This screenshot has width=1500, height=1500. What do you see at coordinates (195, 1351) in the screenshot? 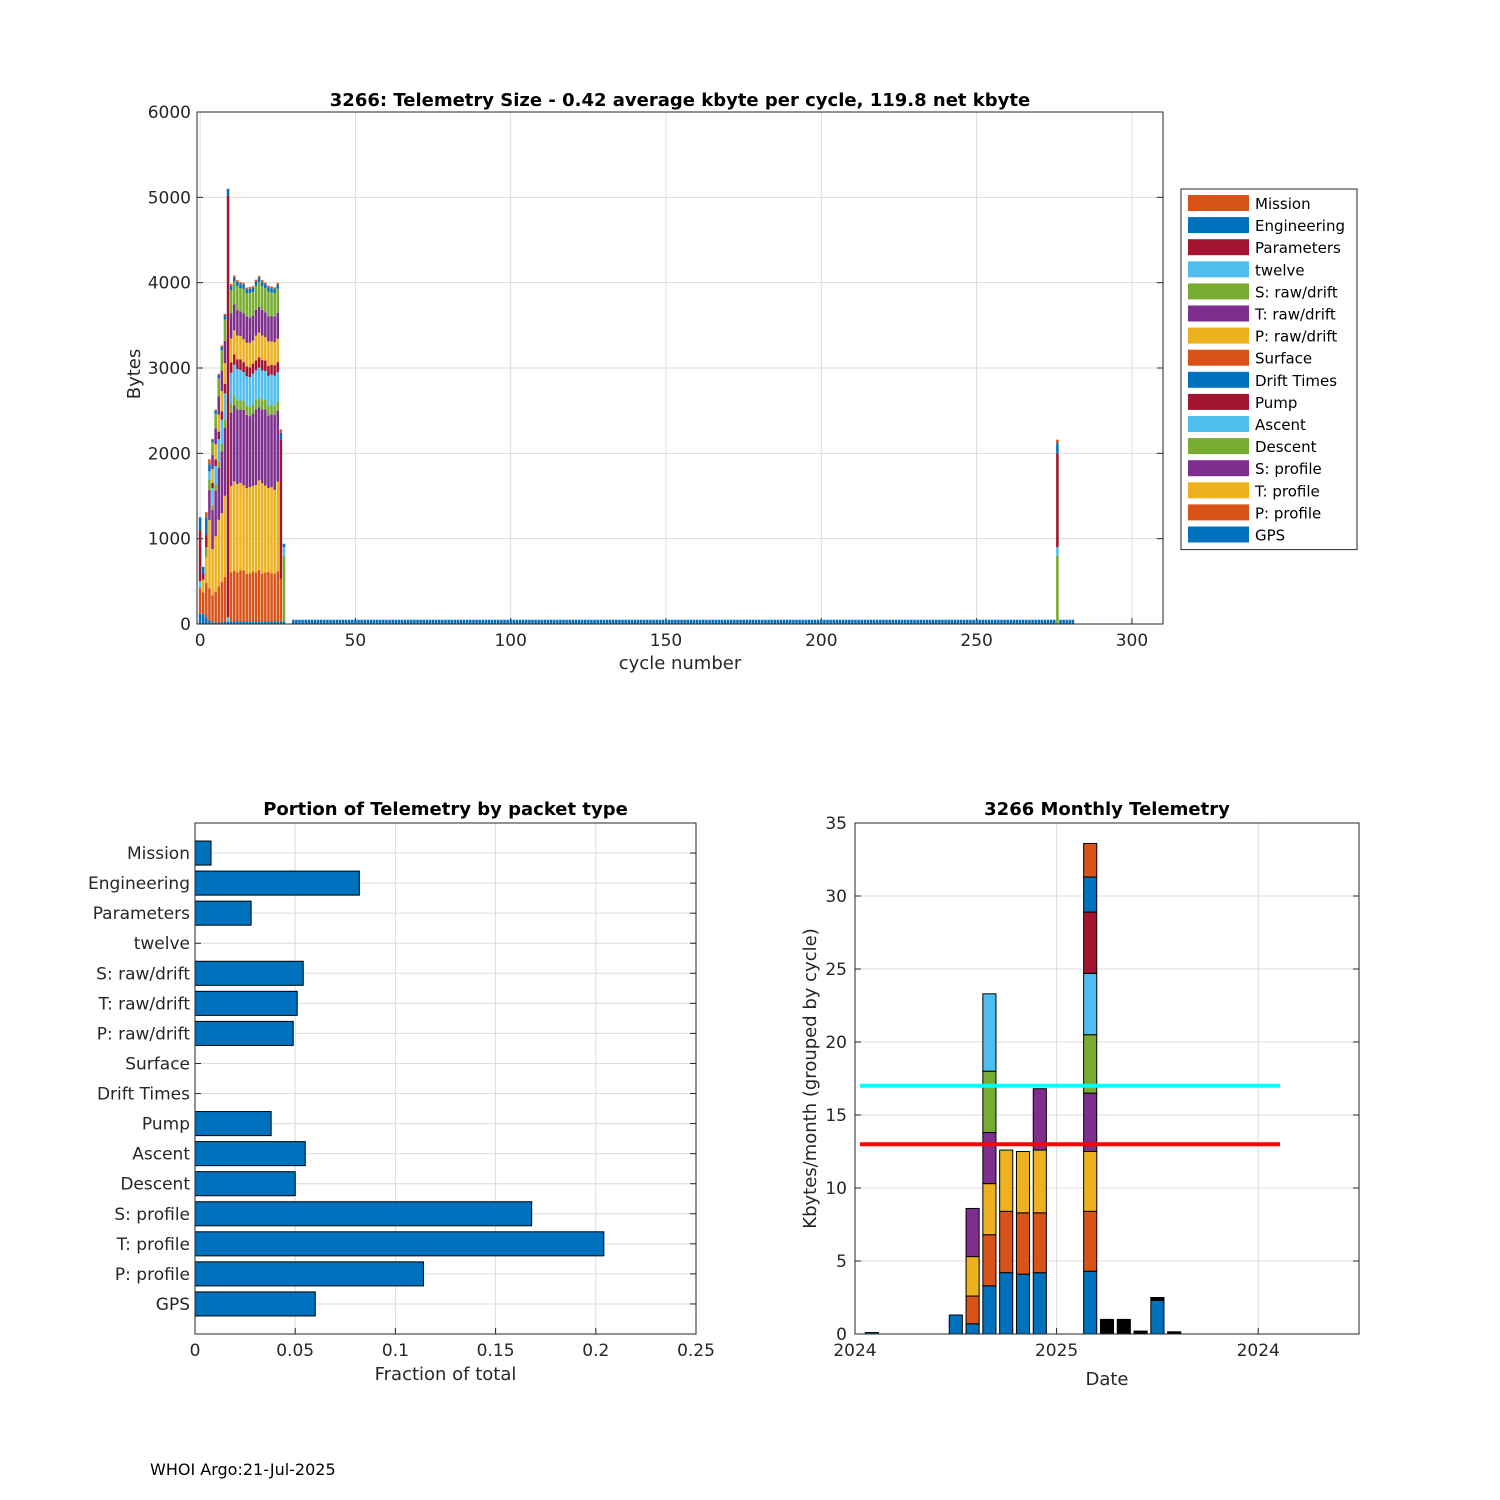
I see `x-tick-label: 0` at bounding box center [195, 1351].